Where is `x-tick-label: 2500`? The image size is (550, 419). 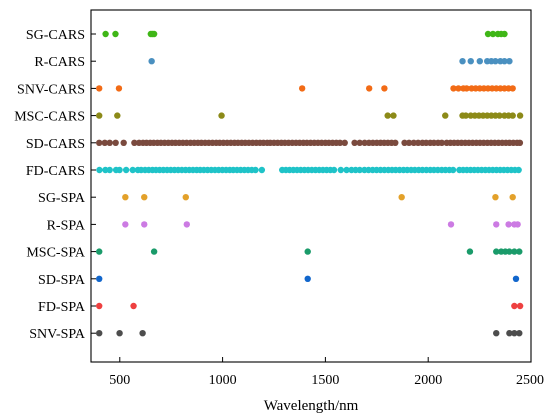 x-tick-label: 2500 is located at coordinates (530, 380).